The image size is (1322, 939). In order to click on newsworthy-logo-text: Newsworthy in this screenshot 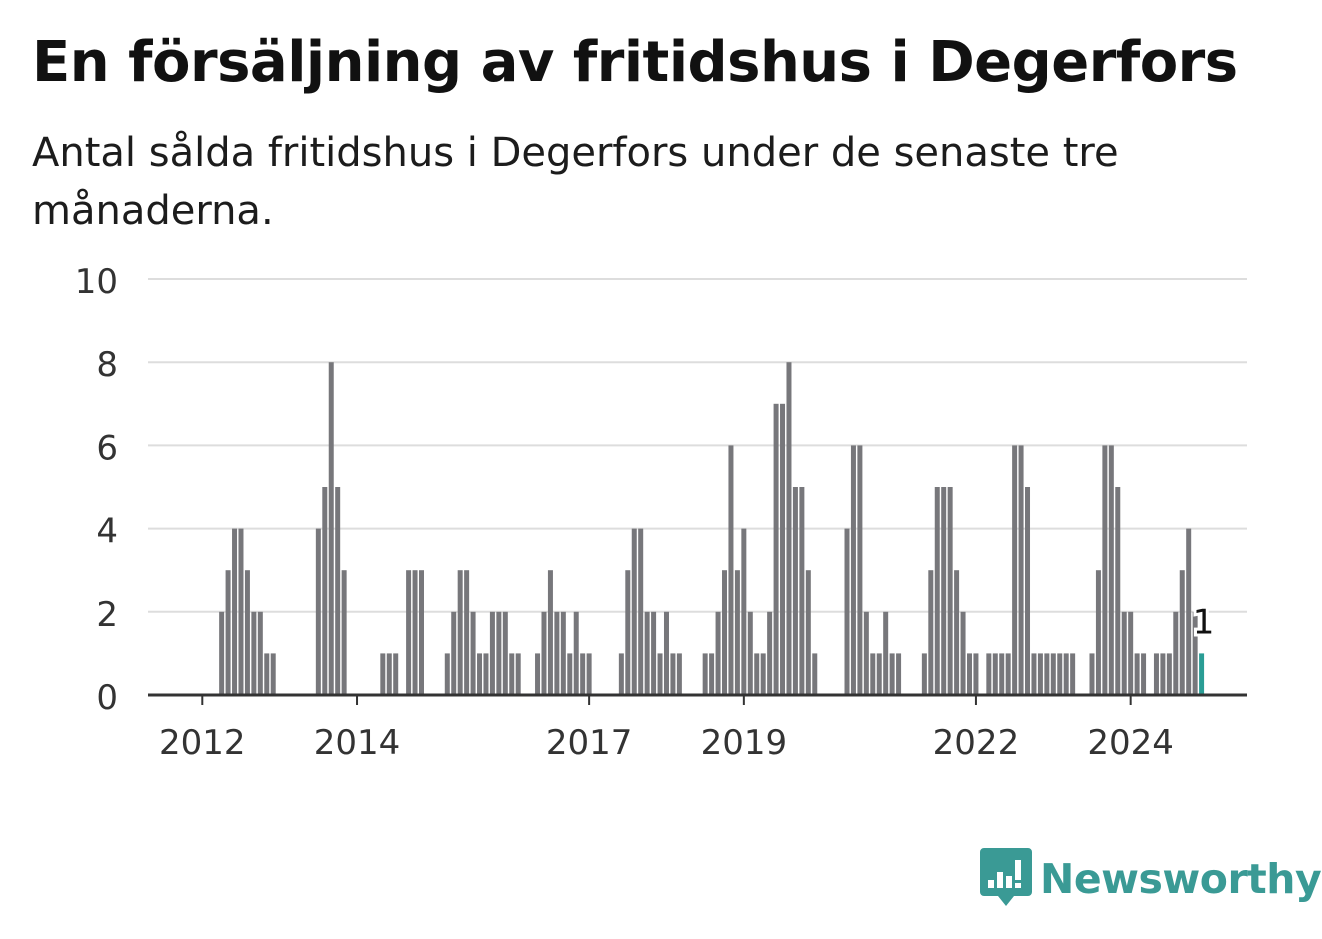, I will do `click(1181, 879)`.